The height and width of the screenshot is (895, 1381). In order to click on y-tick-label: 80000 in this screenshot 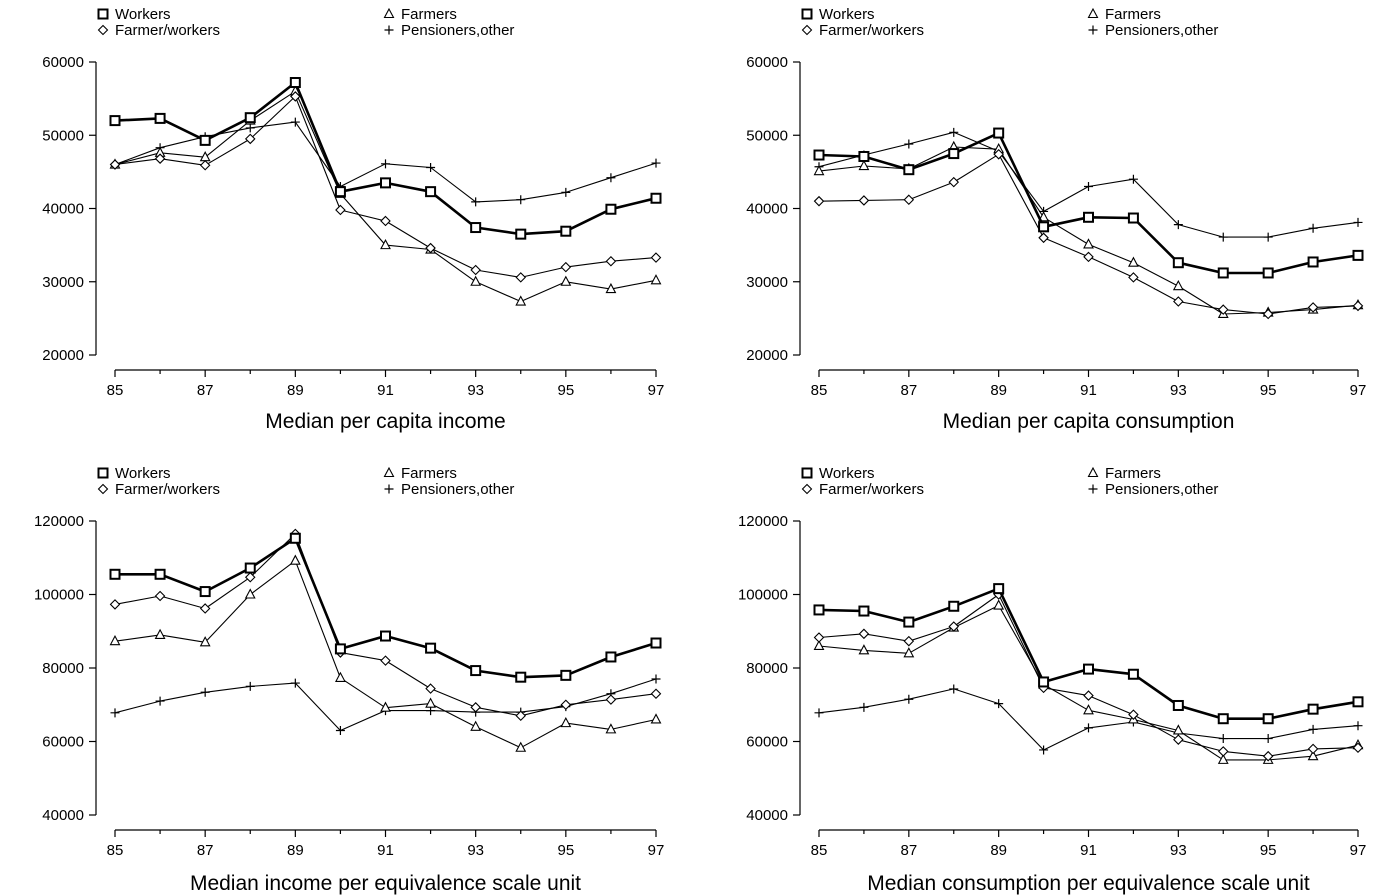, I will do `click(63, 668)`.